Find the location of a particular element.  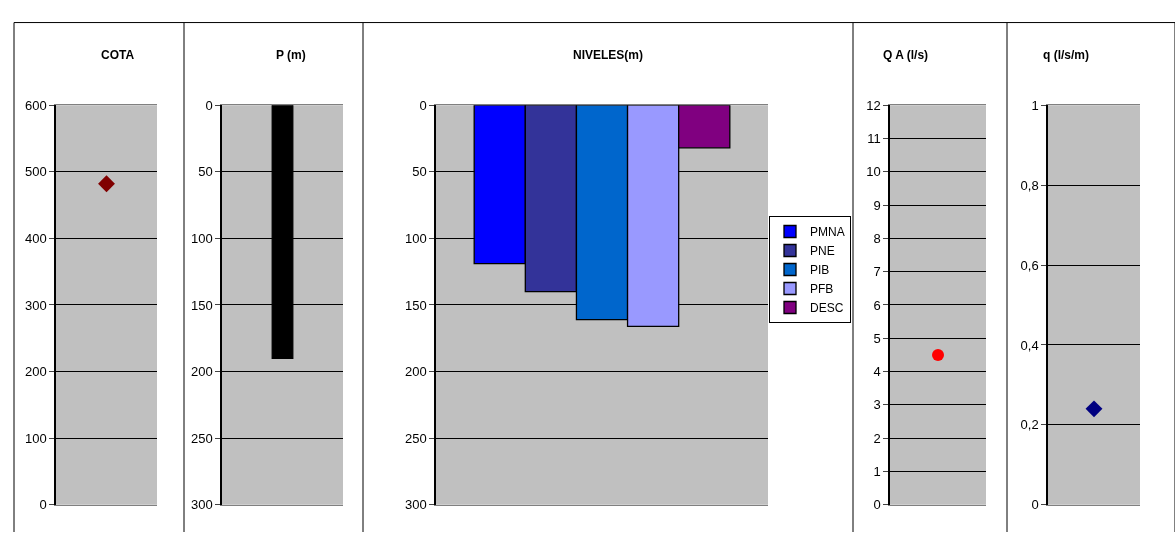

y-tick-label: 8 is located at coordinates (877, 238).